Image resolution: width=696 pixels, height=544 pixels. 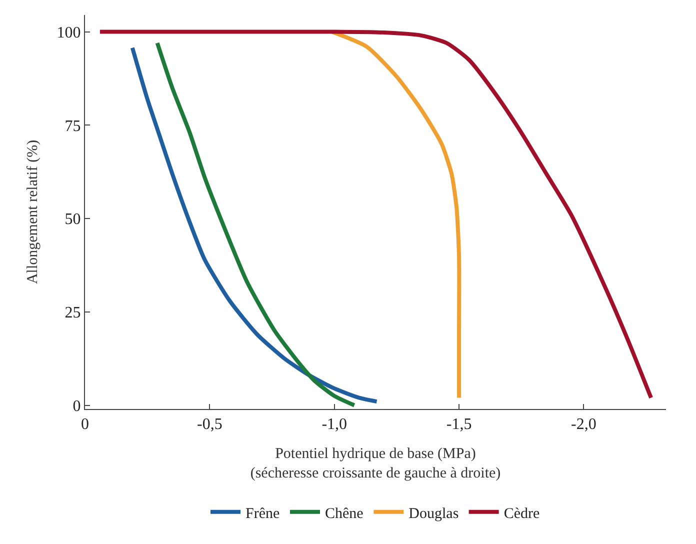 I want to click on y-tick-label: 25, so click(x=72, y=313).